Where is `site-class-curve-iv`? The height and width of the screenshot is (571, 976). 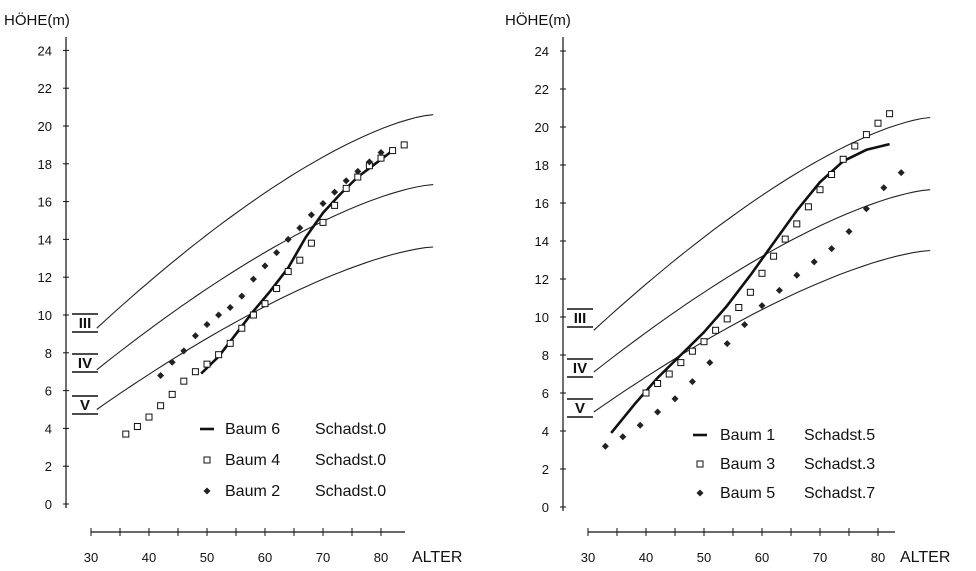 site-class-curve-iv is located at coordinates (265, 277).